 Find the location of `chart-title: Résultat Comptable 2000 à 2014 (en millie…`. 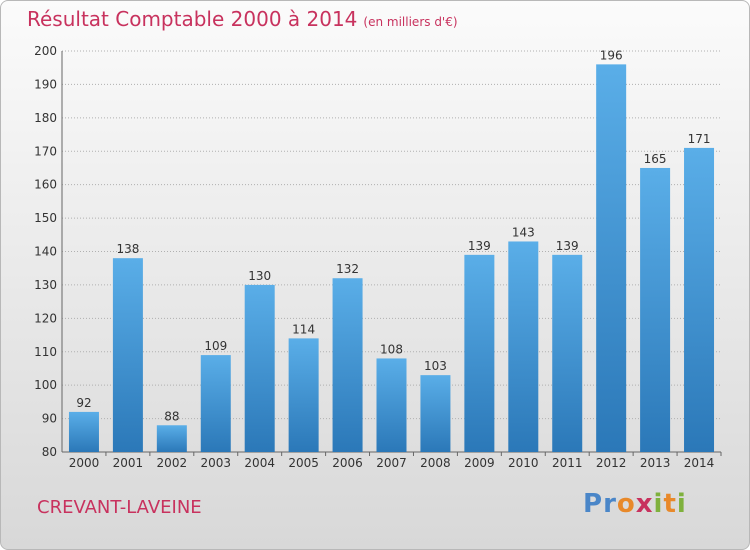

chart-title: Résultat Comptable 2000 à 2014 (en millie… is located at coordinates (242, 19).